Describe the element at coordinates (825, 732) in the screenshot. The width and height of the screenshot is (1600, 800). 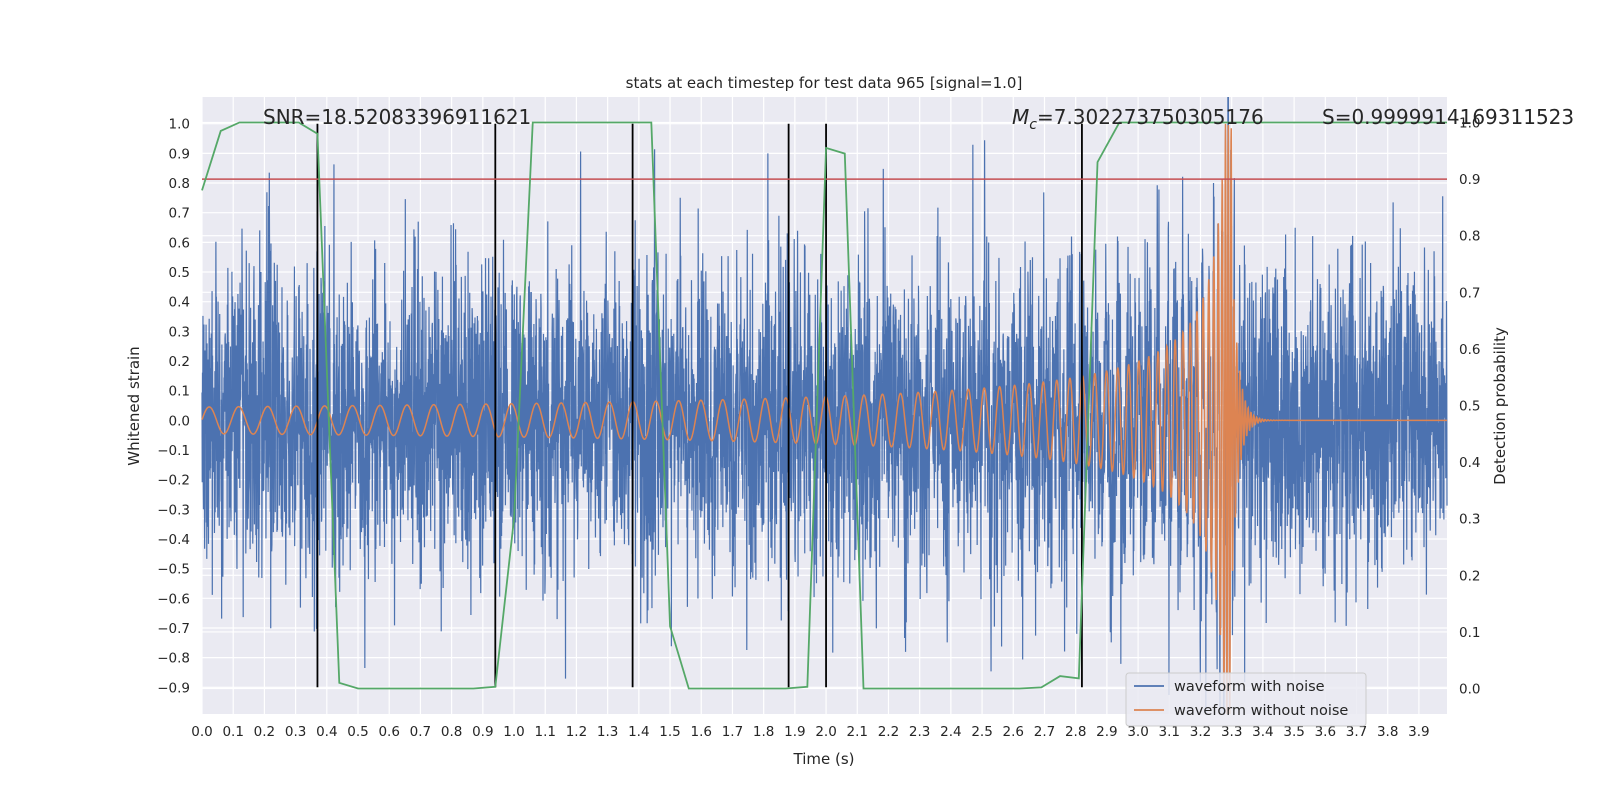
I see `x-tick-label: 2.0` at that location.